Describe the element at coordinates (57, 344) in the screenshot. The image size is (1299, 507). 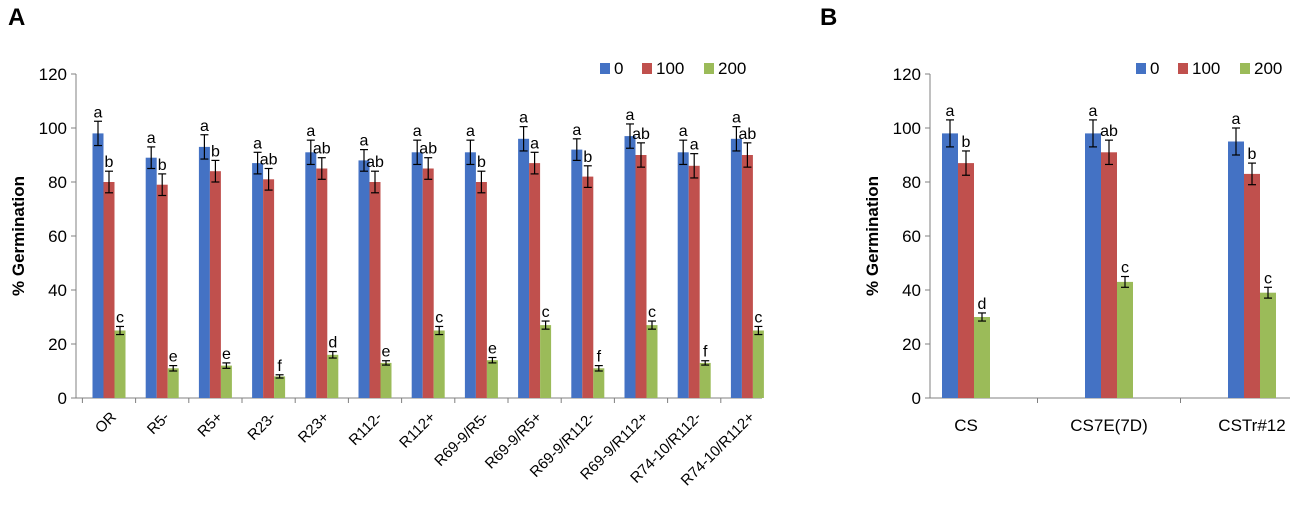
I see `y-tick-label: 20` at that location.